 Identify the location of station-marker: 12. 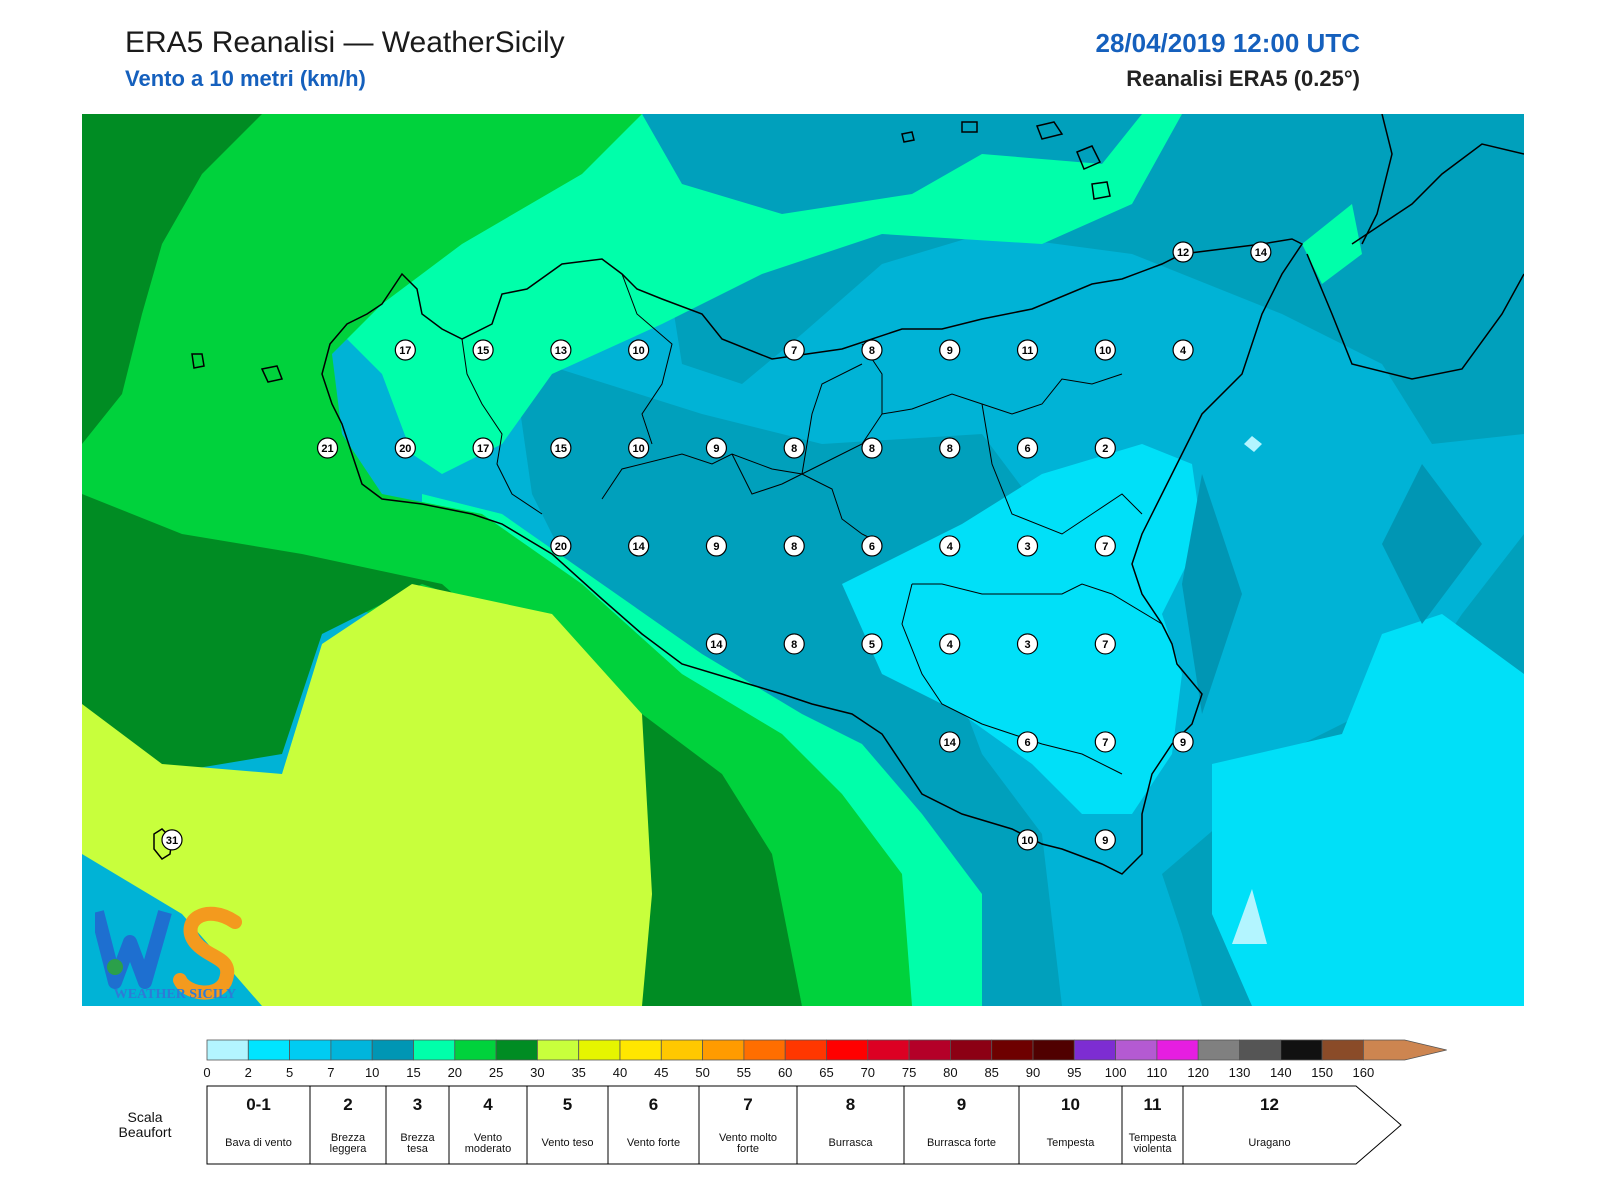
(1183, 252).